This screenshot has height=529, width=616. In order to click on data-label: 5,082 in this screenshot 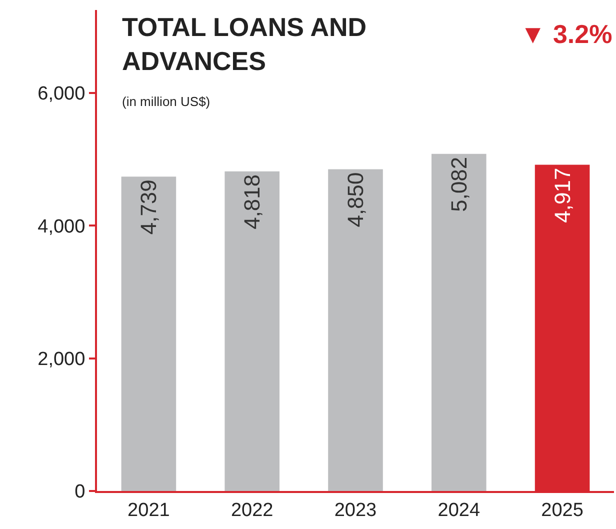, I will do `click(459, 184)`.